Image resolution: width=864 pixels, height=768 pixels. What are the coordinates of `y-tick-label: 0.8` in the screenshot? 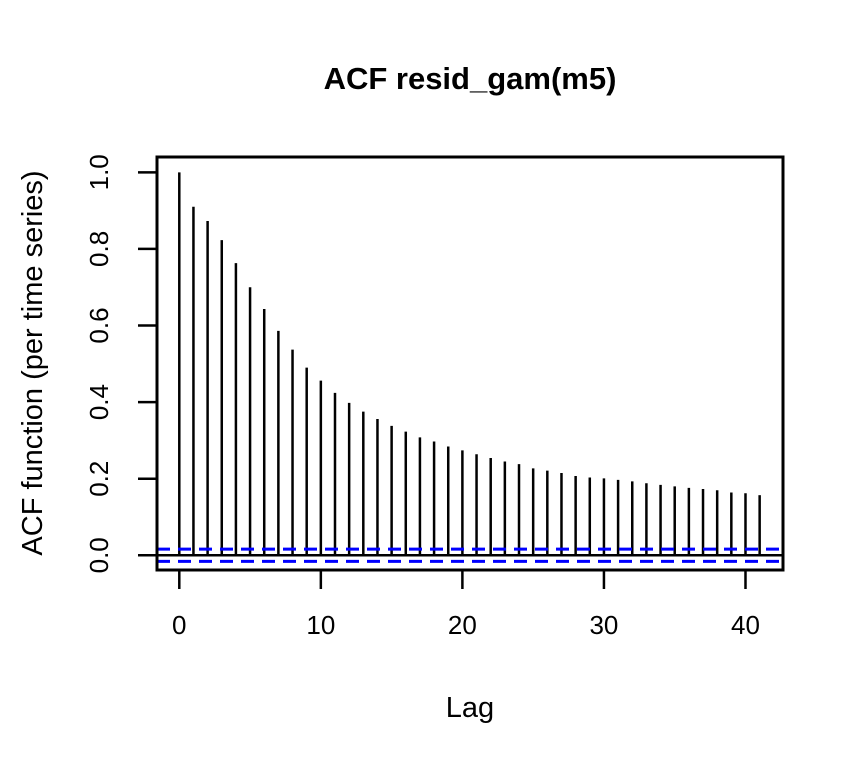 It's located at (99, 249).